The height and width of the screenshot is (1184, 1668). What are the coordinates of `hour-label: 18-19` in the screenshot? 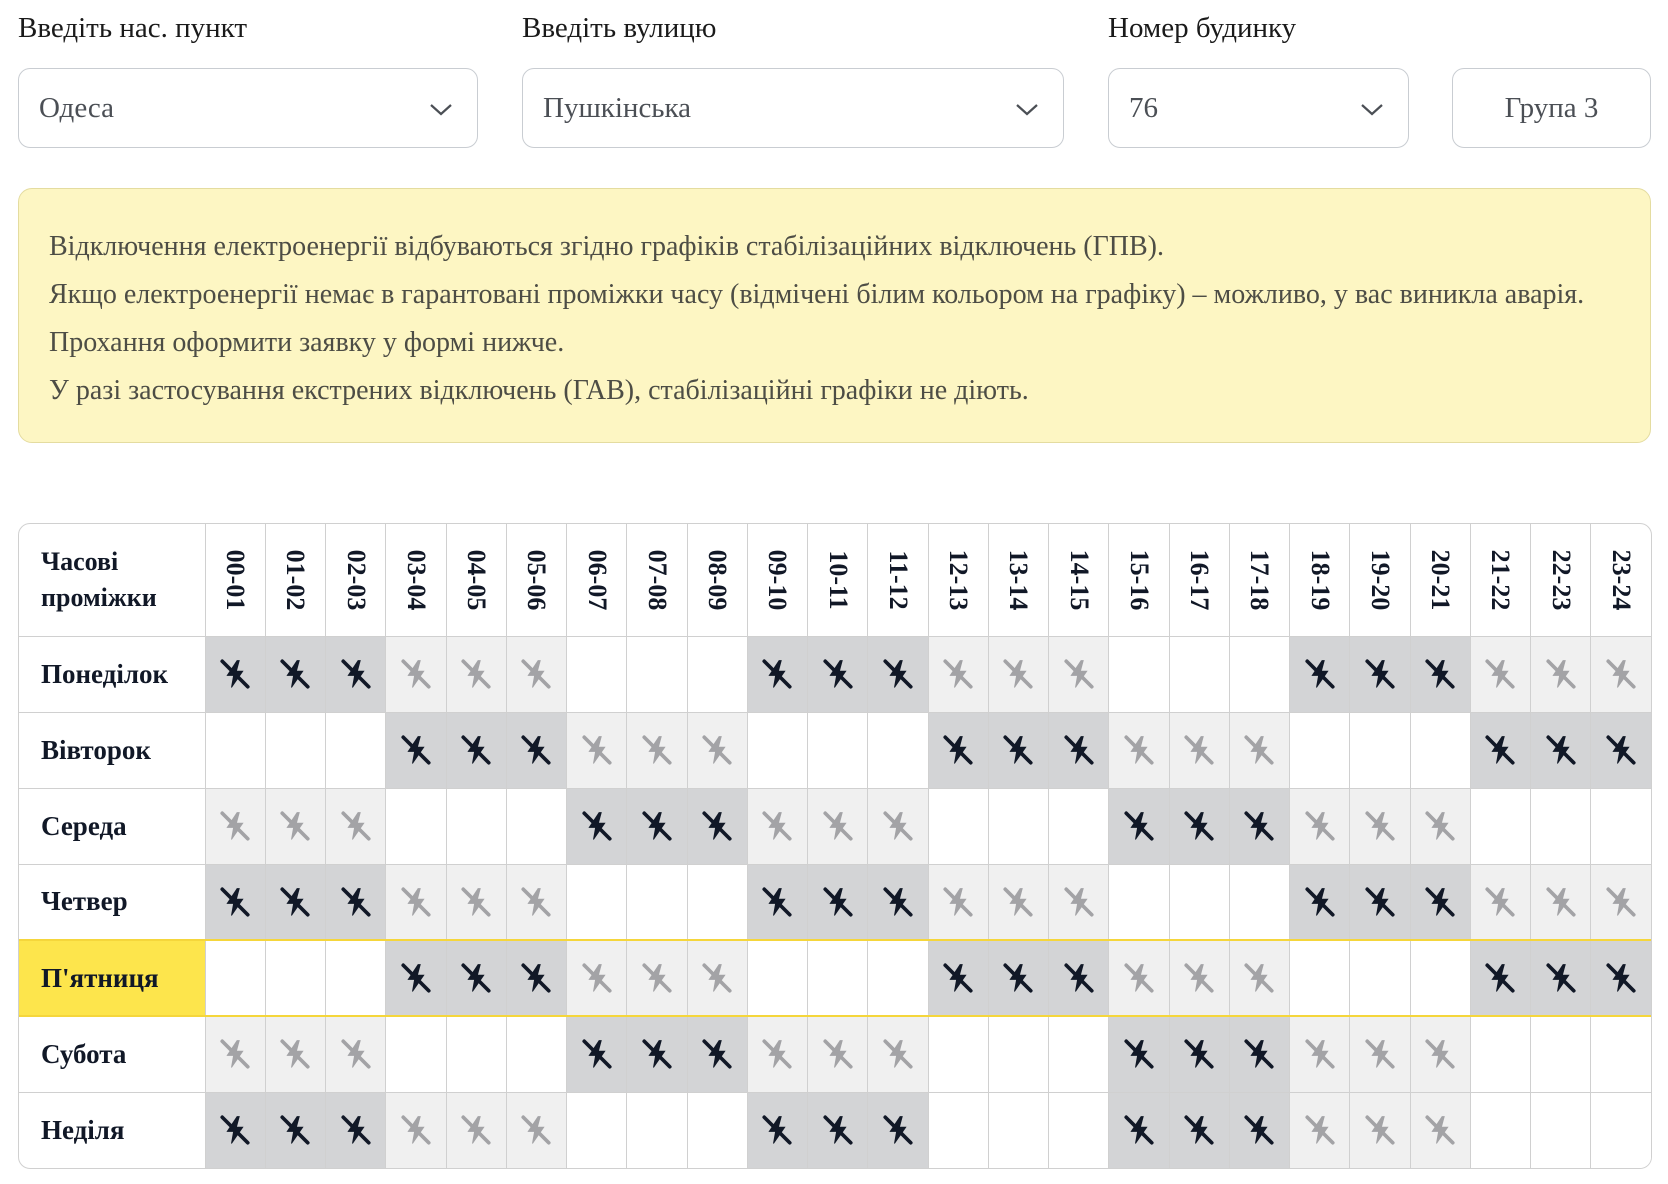 It's located at (1320, 580).